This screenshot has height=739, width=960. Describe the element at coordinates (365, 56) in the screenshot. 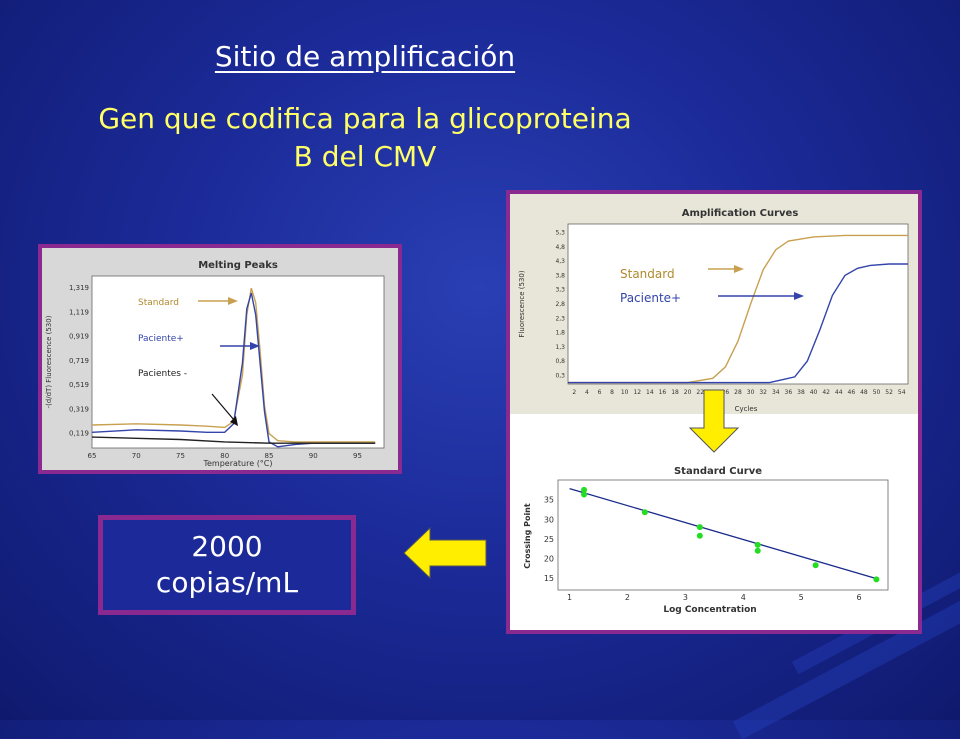

I see `slide-title: Sitio de amplificación` at that location.